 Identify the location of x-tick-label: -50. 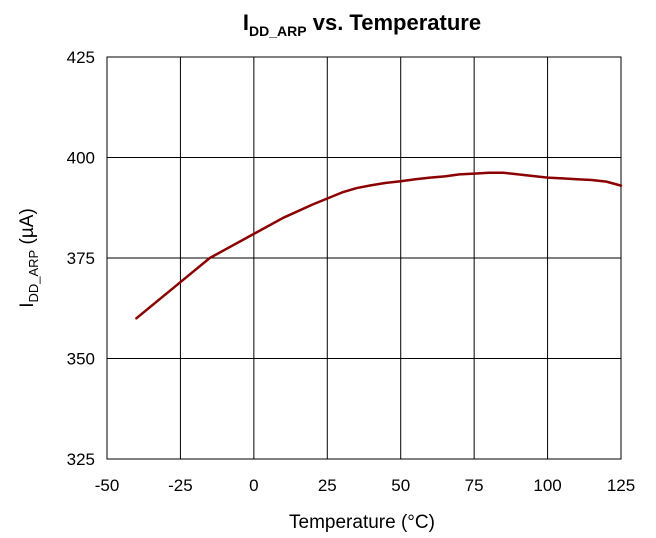
(107, 485).